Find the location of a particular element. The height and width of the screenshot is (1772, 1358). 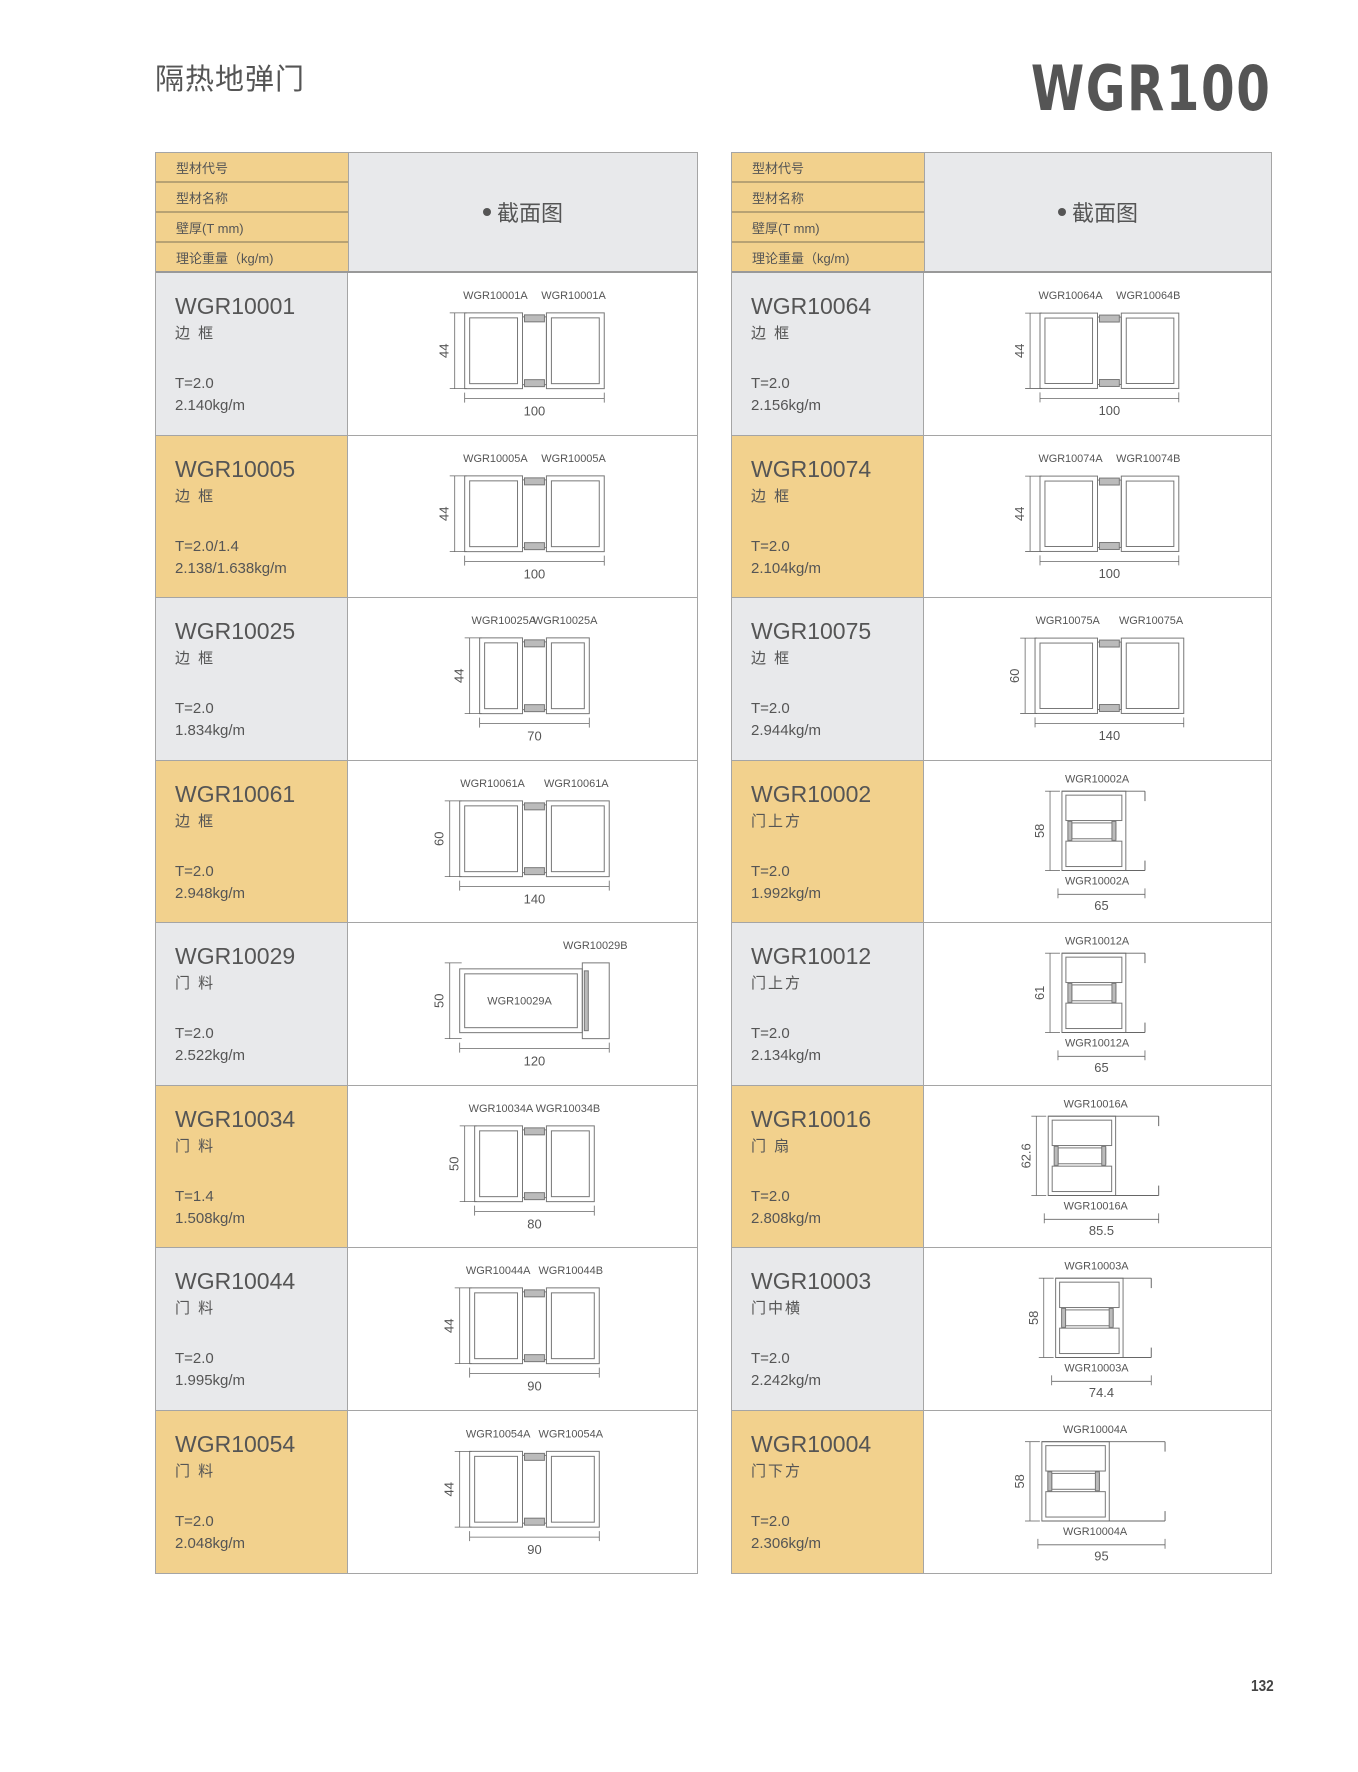

section-diagram-cell: WGR10061A WGR10061A 60 140 is located at coordinates (522, 841).